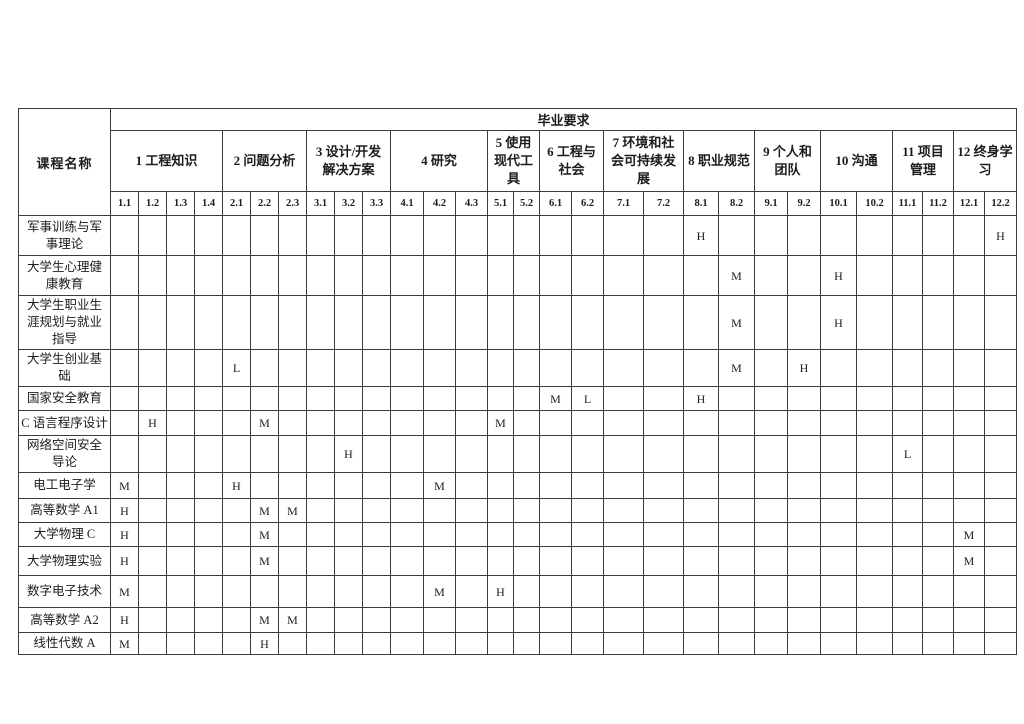  I want to click on matrix-cell-3.2: H, so click(348, 454).